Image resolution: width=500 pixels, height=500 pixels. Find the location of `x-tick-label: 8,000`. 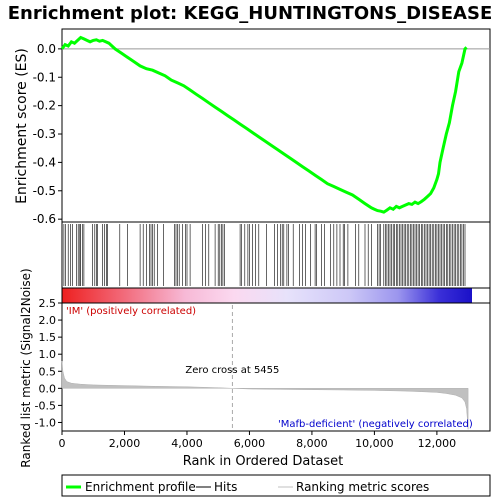

x-tick-label: 8,000 is located at coordinates (312, 443).